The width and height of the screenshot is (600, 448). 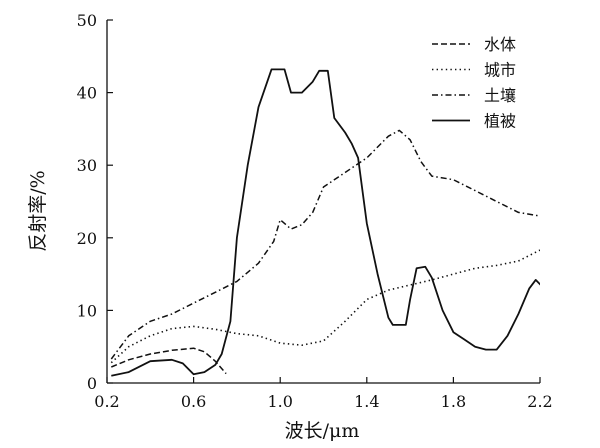 I want to click on legend-label-1: 城市, so click(x=500, y=70).